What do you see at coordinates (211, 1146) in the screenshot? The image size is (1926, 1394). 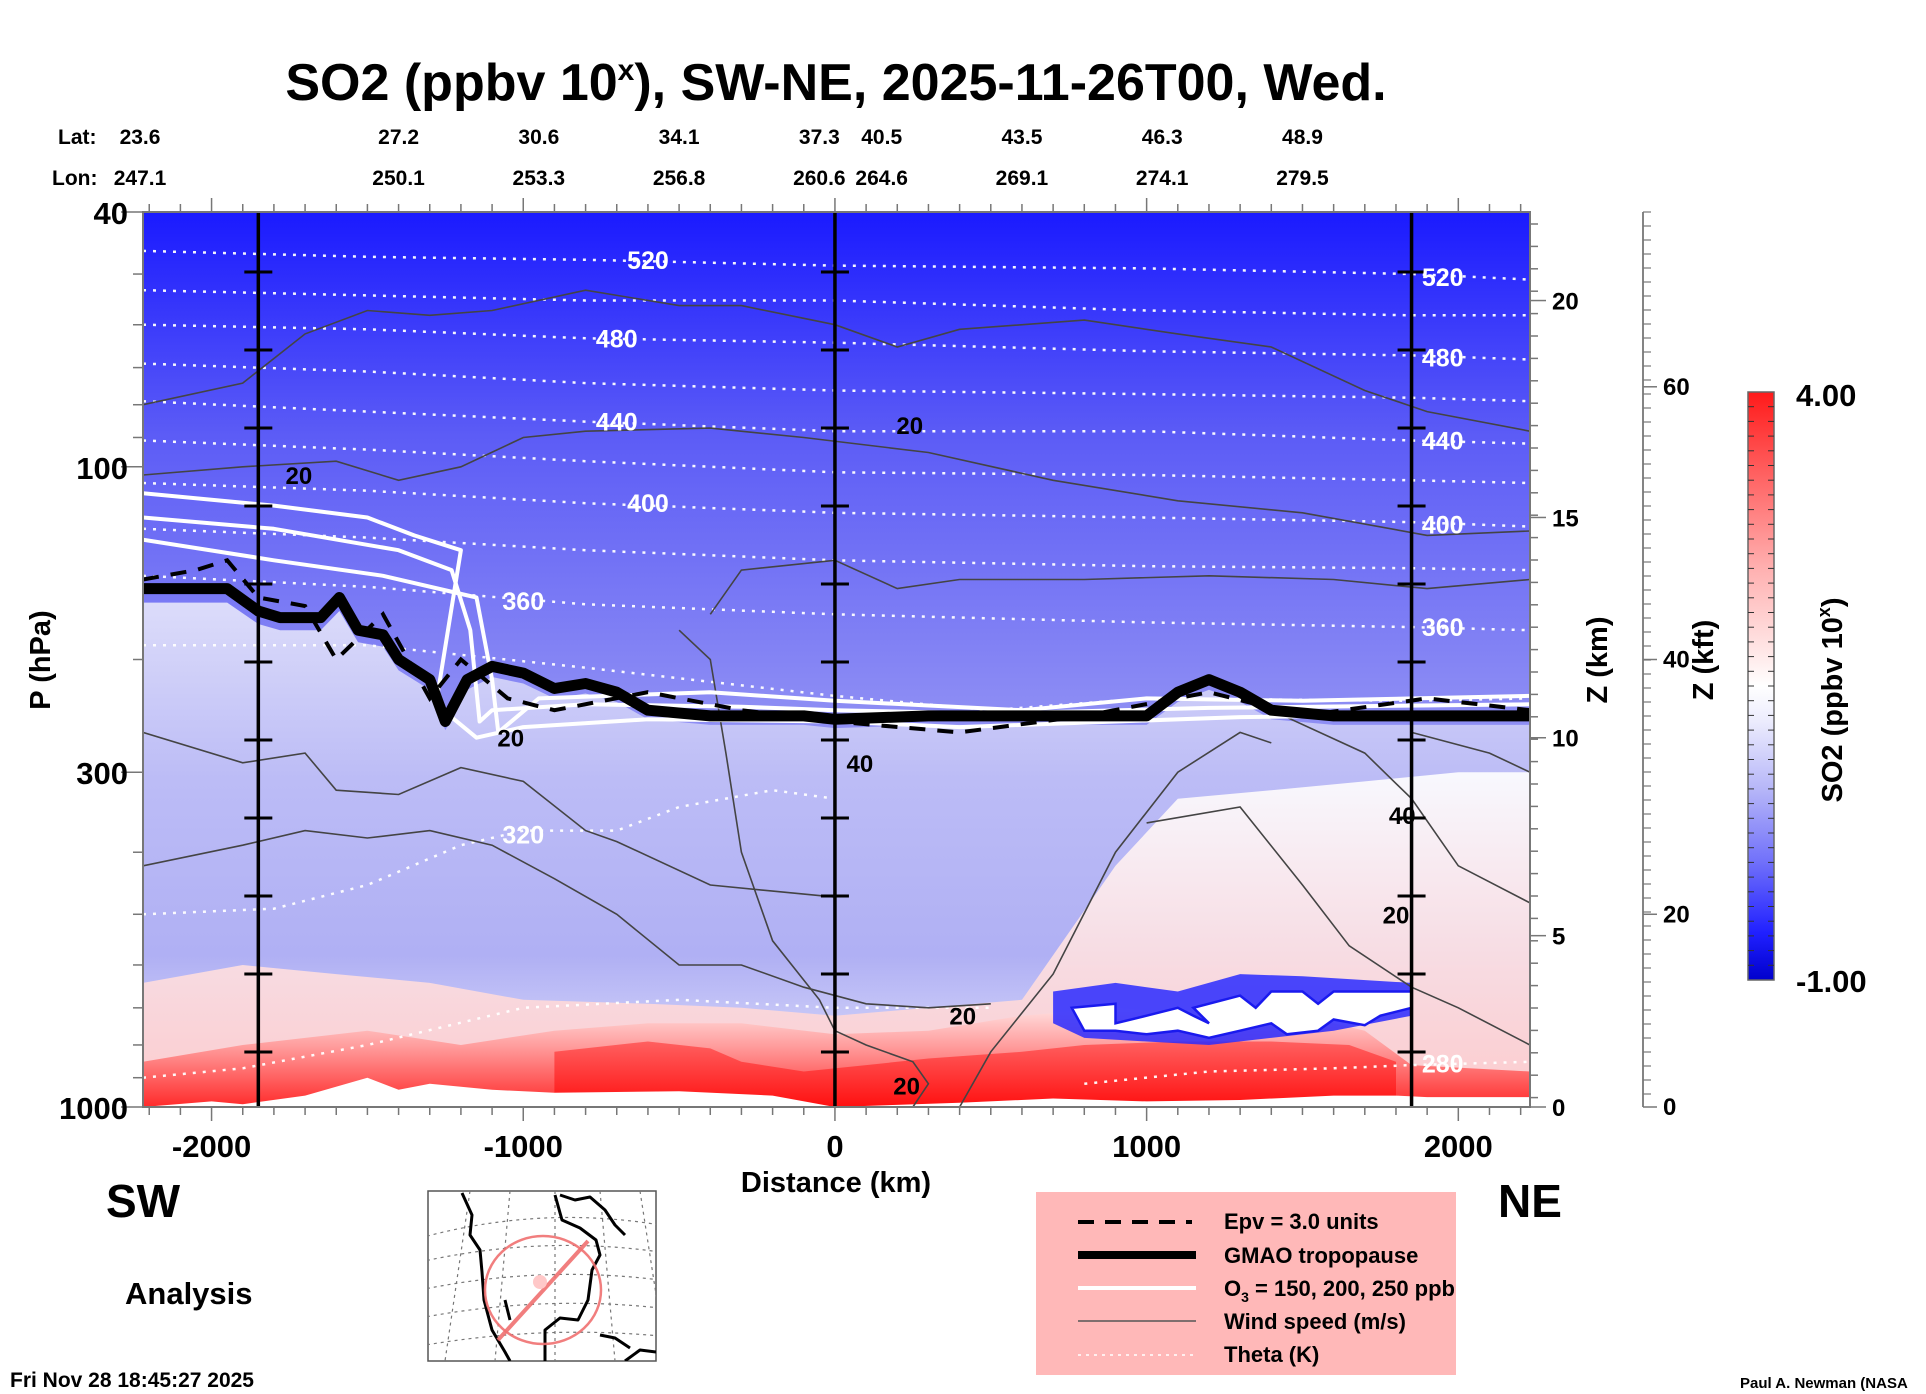 I see `x-tick-label: -2000` at bounding box center [211, 1146].